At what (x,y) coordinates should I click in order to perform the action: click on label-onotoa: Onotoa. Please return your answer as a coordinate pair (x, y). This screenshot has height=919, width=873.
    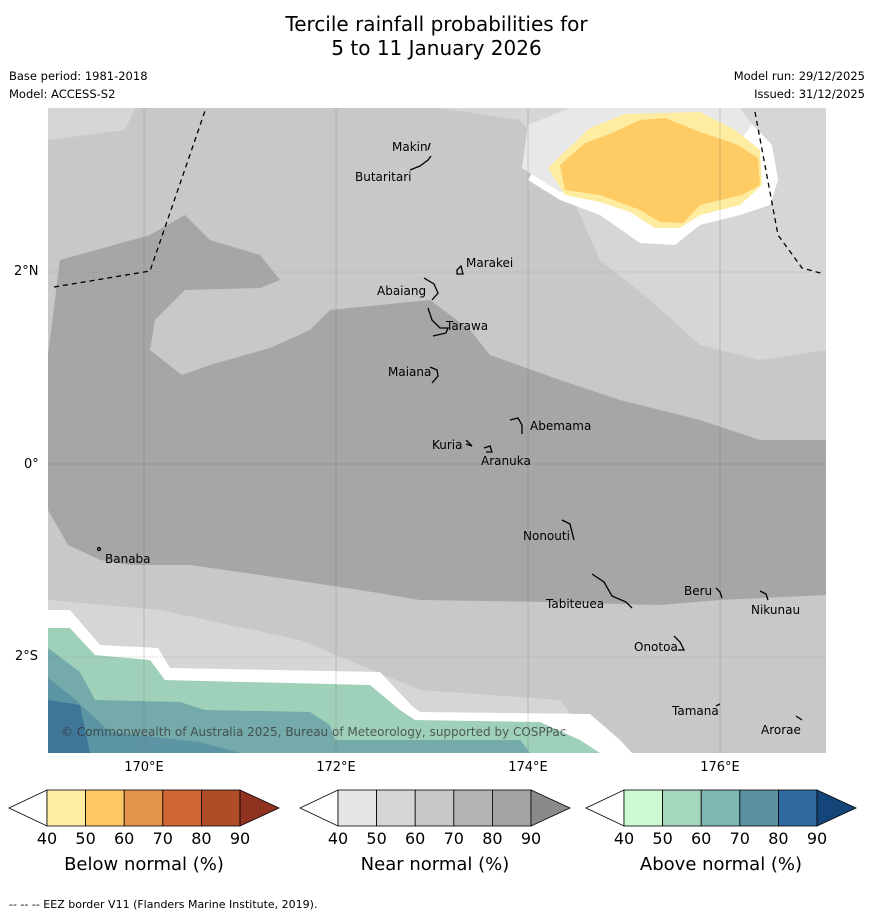
    Looking at the image, I should click on (656, 647).